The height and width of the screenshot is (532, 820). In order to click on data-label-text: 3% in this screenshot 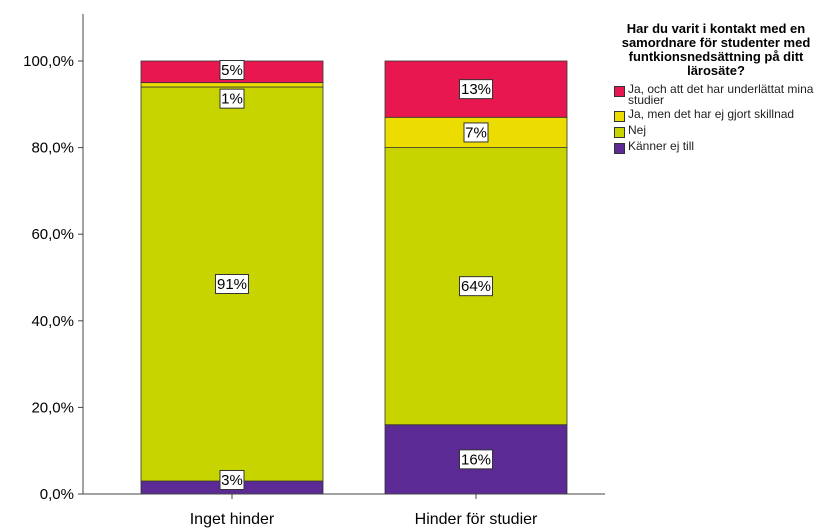, I will do `click(232, 480)`.